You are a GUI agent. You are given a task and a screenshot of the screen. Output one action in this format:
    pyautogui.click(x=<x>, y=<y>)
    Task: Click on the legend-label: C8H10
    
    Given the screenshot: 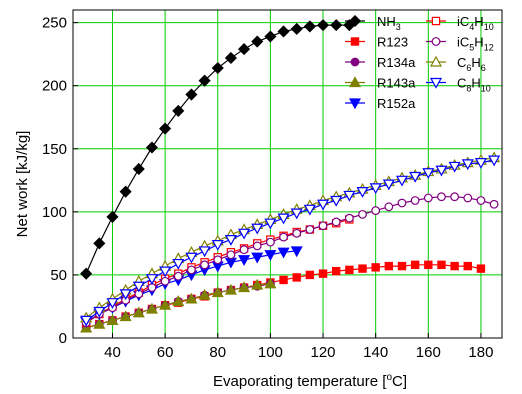 What is the action you would take?
    pyautogui.click(x=474, y=85)
    